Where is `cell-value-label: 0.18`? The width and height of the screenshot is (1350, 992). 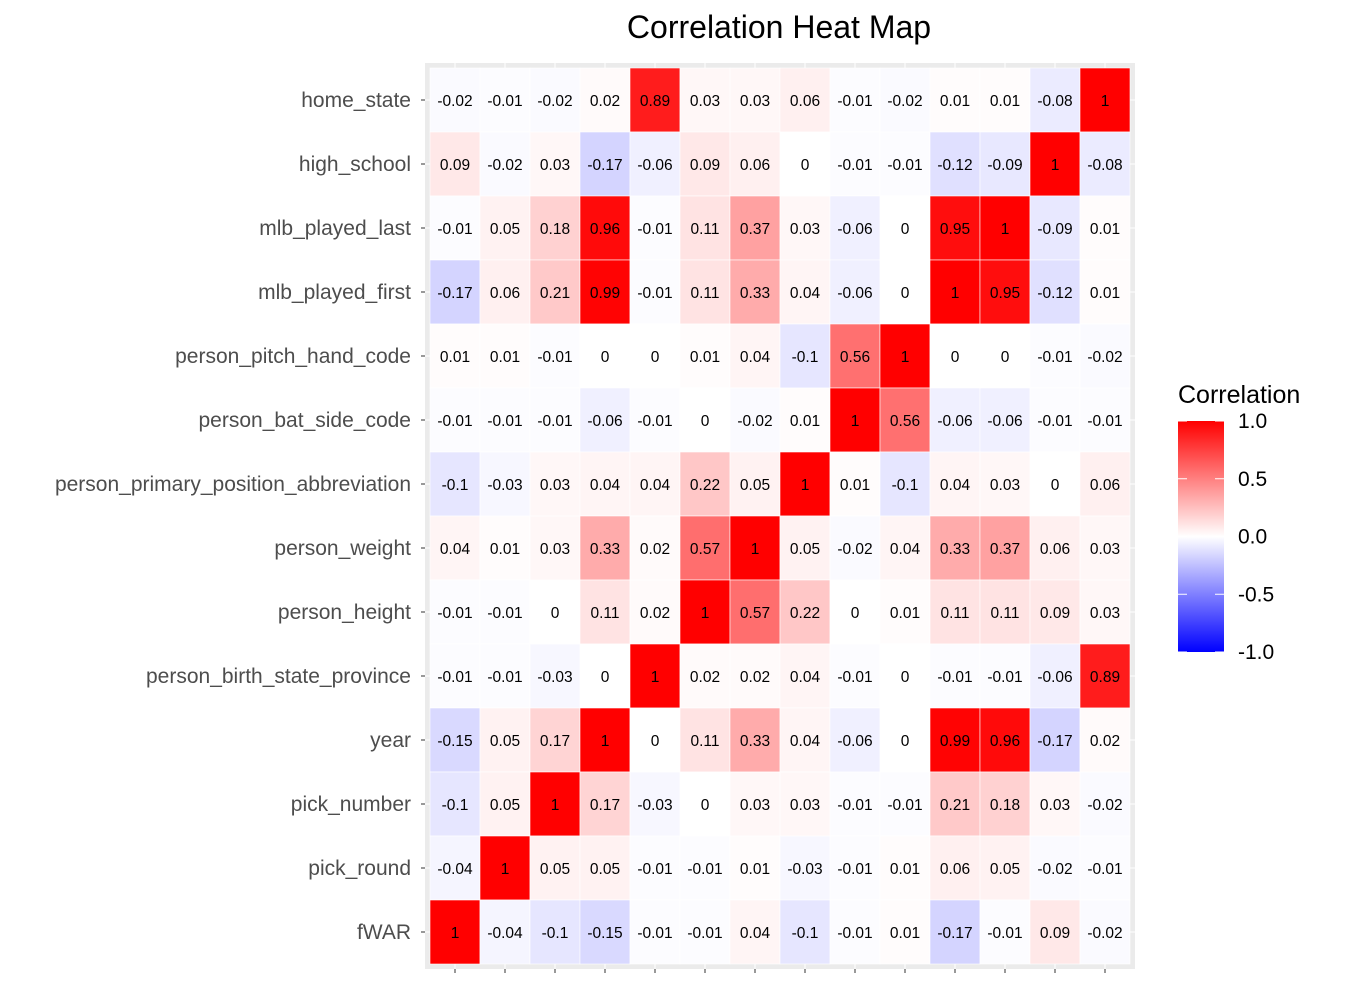
cell-value-label: 0.18 is located at coordinates (555, 229).